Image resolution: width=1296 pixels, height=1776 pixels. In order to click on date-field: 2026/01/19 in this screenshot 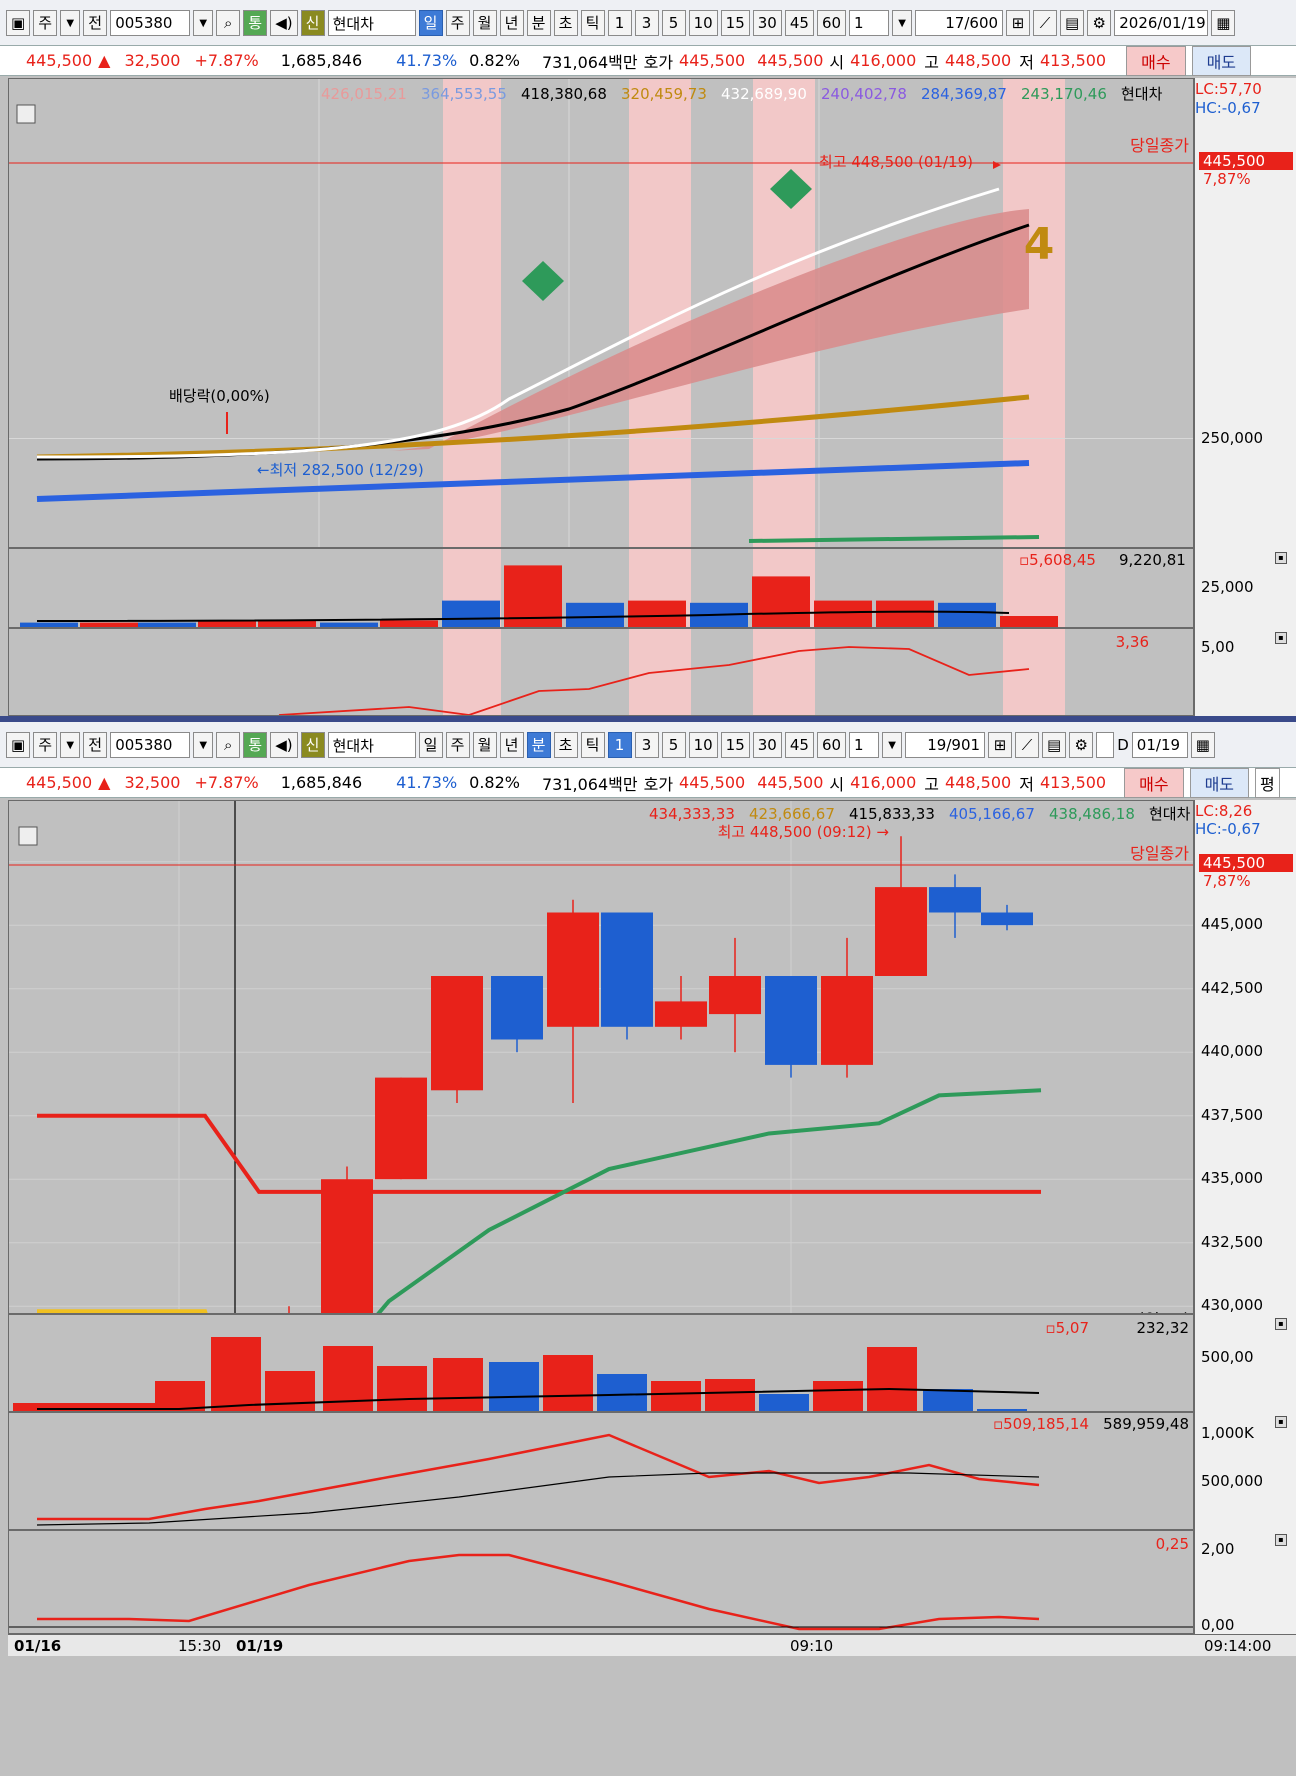, I will do `click(1161, 23)`.